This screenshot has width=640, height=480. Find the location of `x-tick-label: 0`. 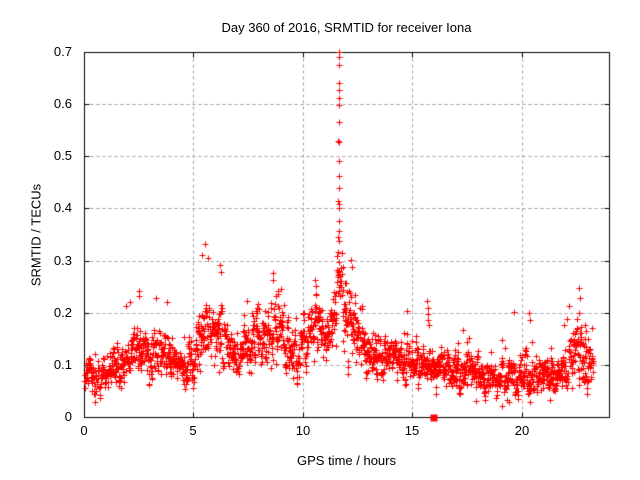

x-tick-label: 0 is located at coordinates (84, 430).